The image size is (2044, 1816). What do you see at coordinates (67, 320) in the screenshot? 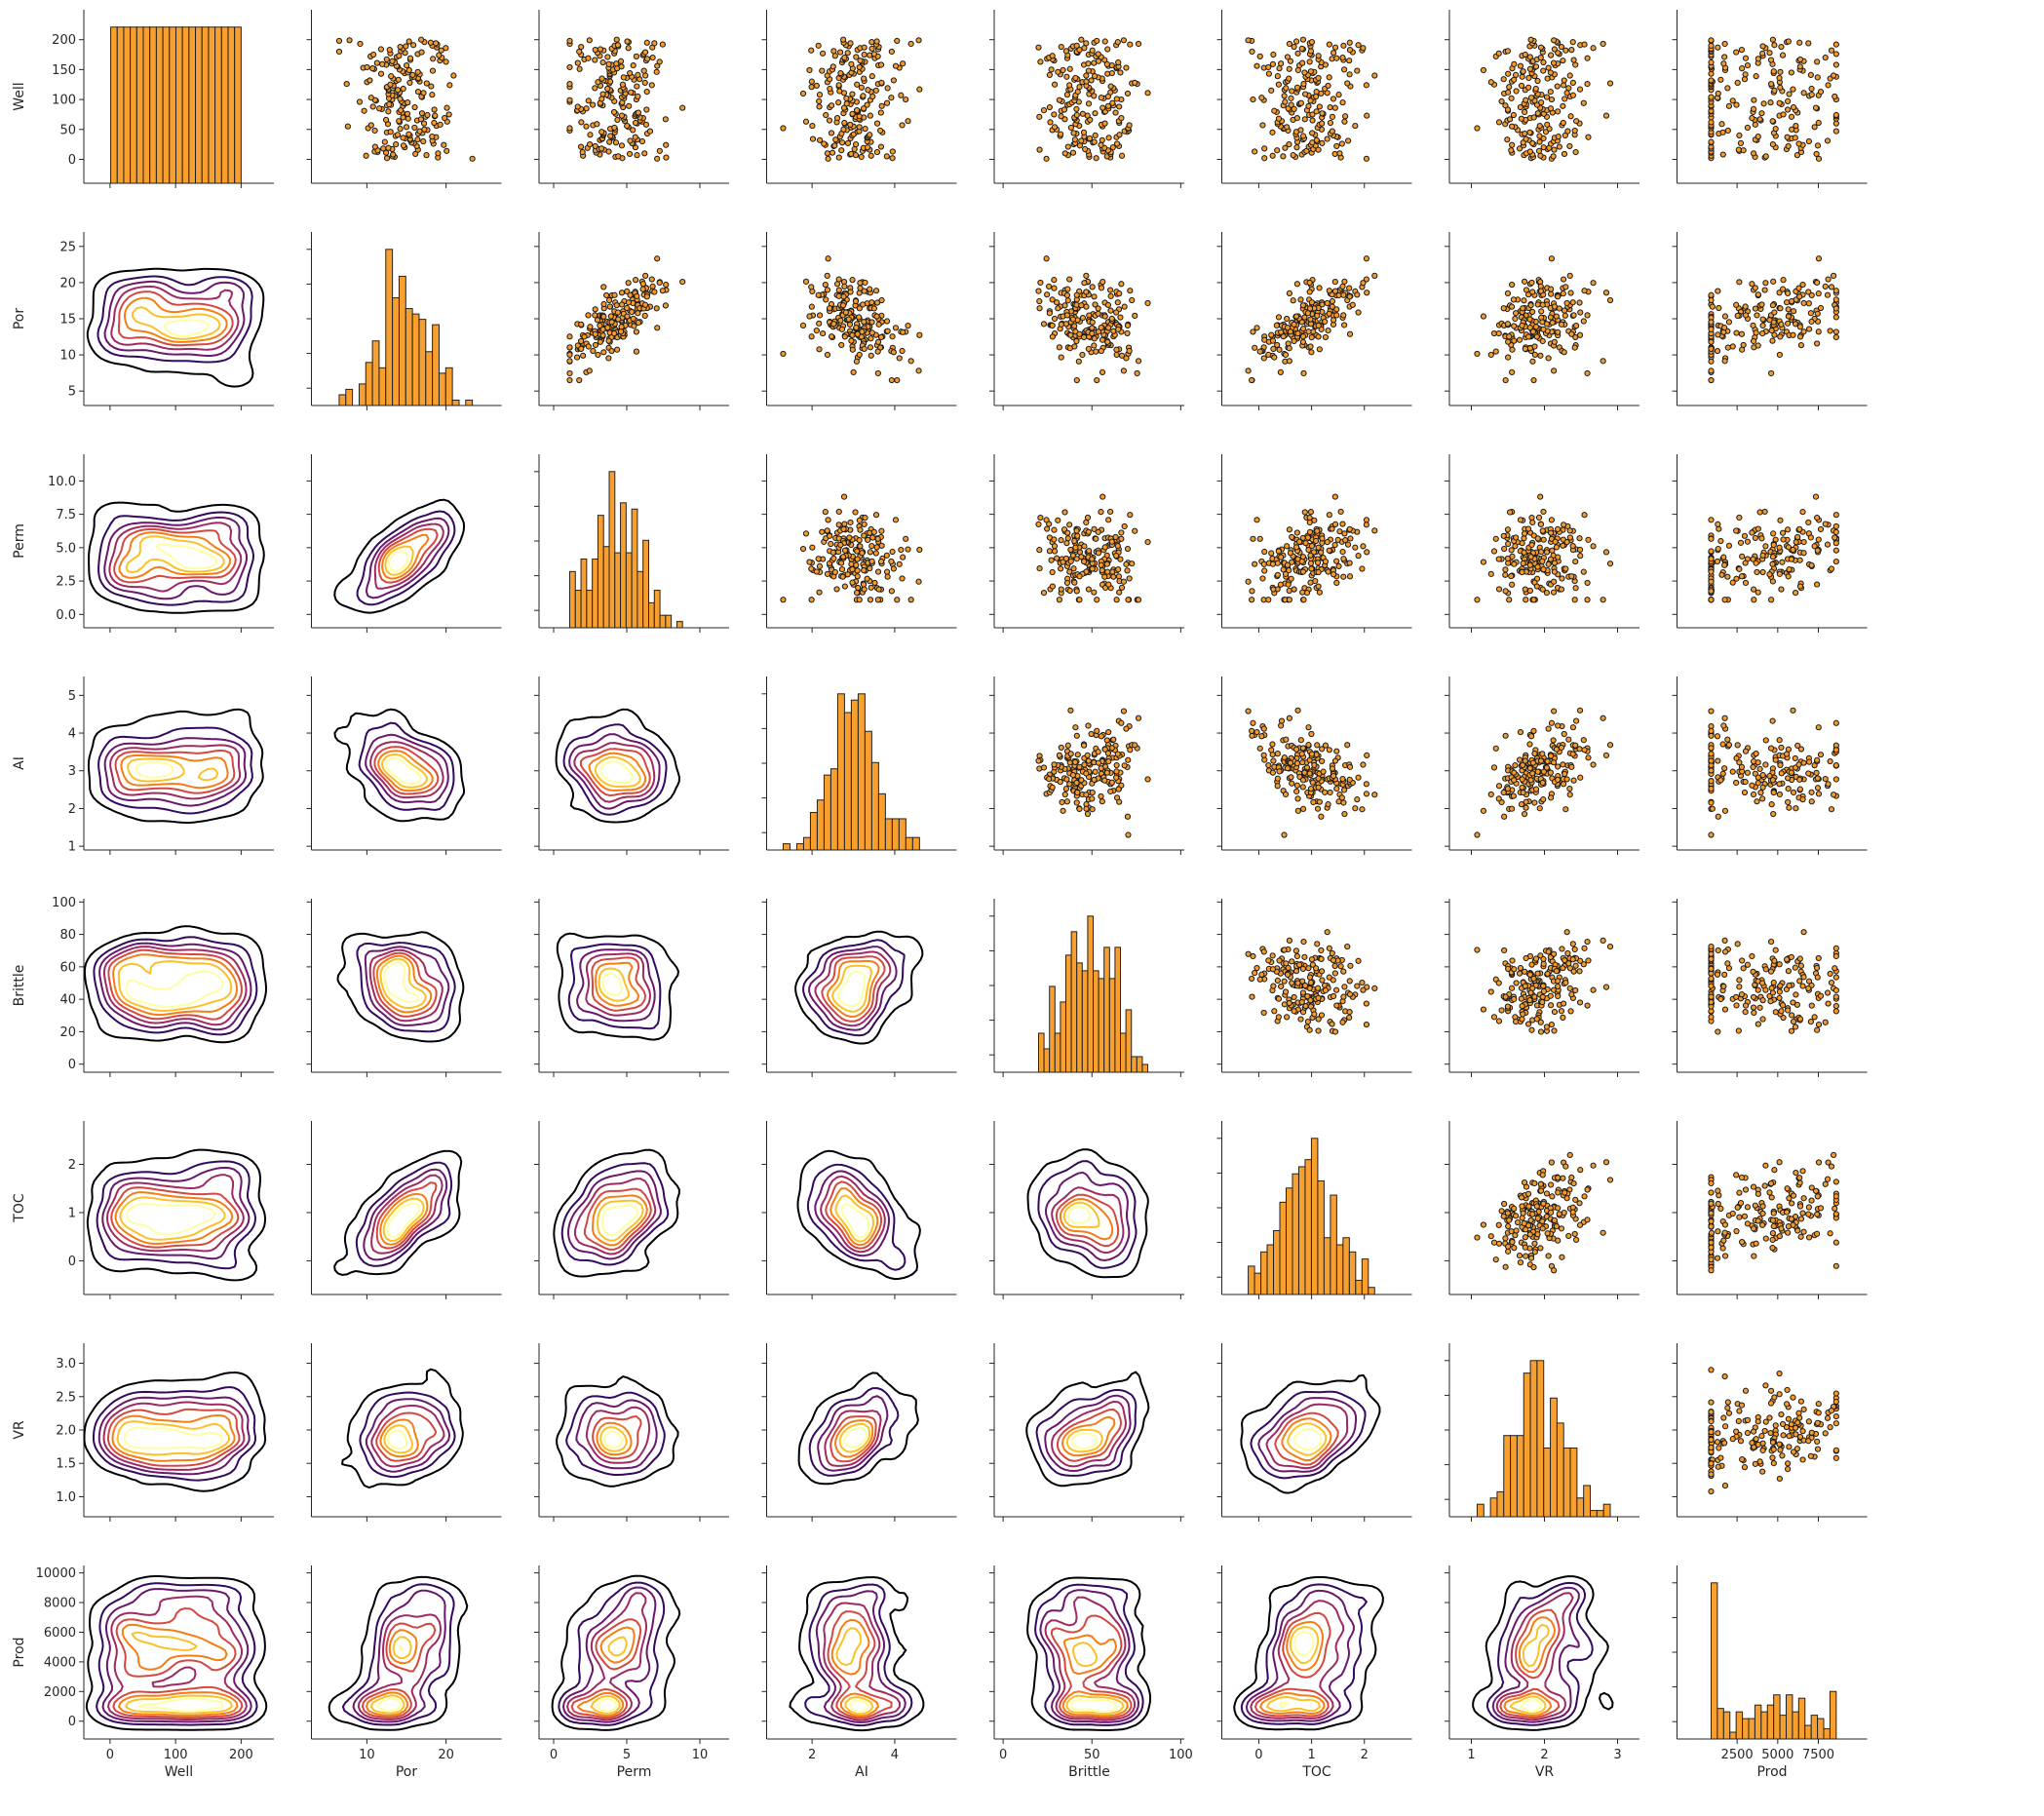
I see `y-tick-label: 15` at bounding box center [67, 320].